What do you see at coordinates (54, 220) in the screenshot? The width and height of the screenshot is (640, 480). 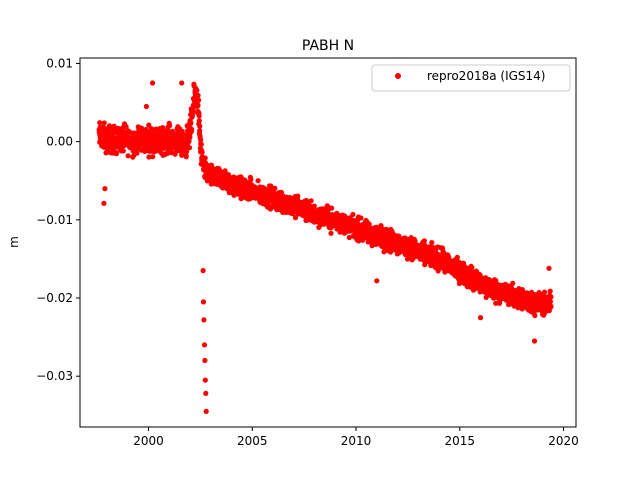 I see `y-tick-label: −0.01` at bounding box center [54, 220].